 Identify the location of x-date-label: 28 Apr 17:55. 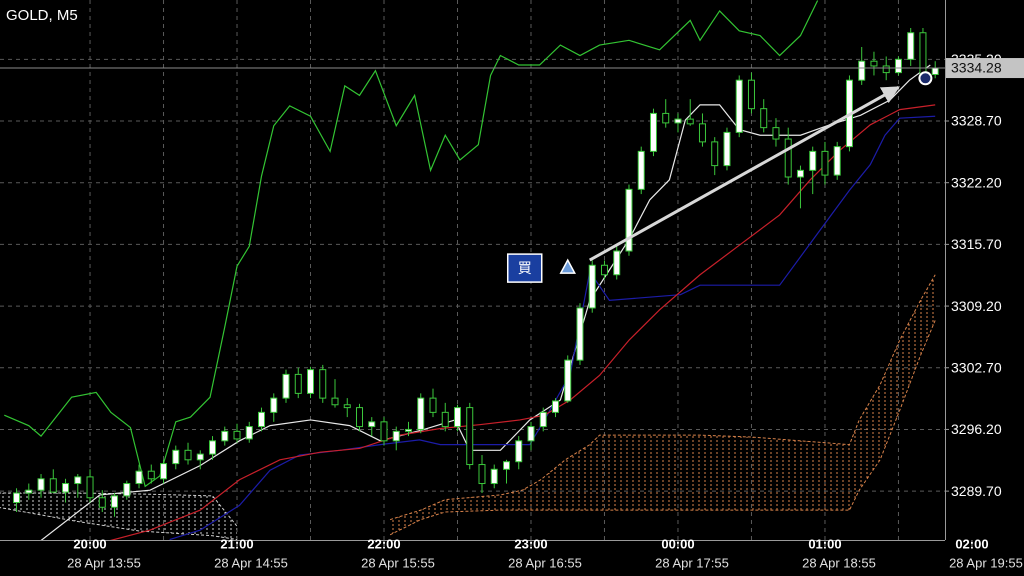
(692, 562).